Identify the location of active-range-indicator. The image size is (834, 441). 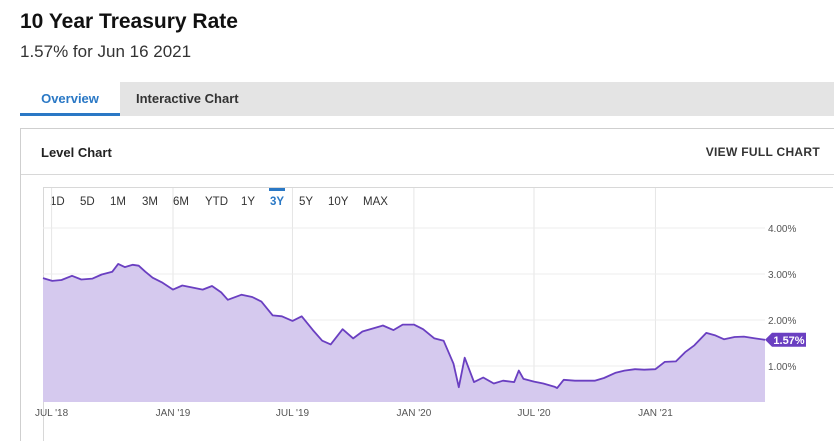
(277, 189).